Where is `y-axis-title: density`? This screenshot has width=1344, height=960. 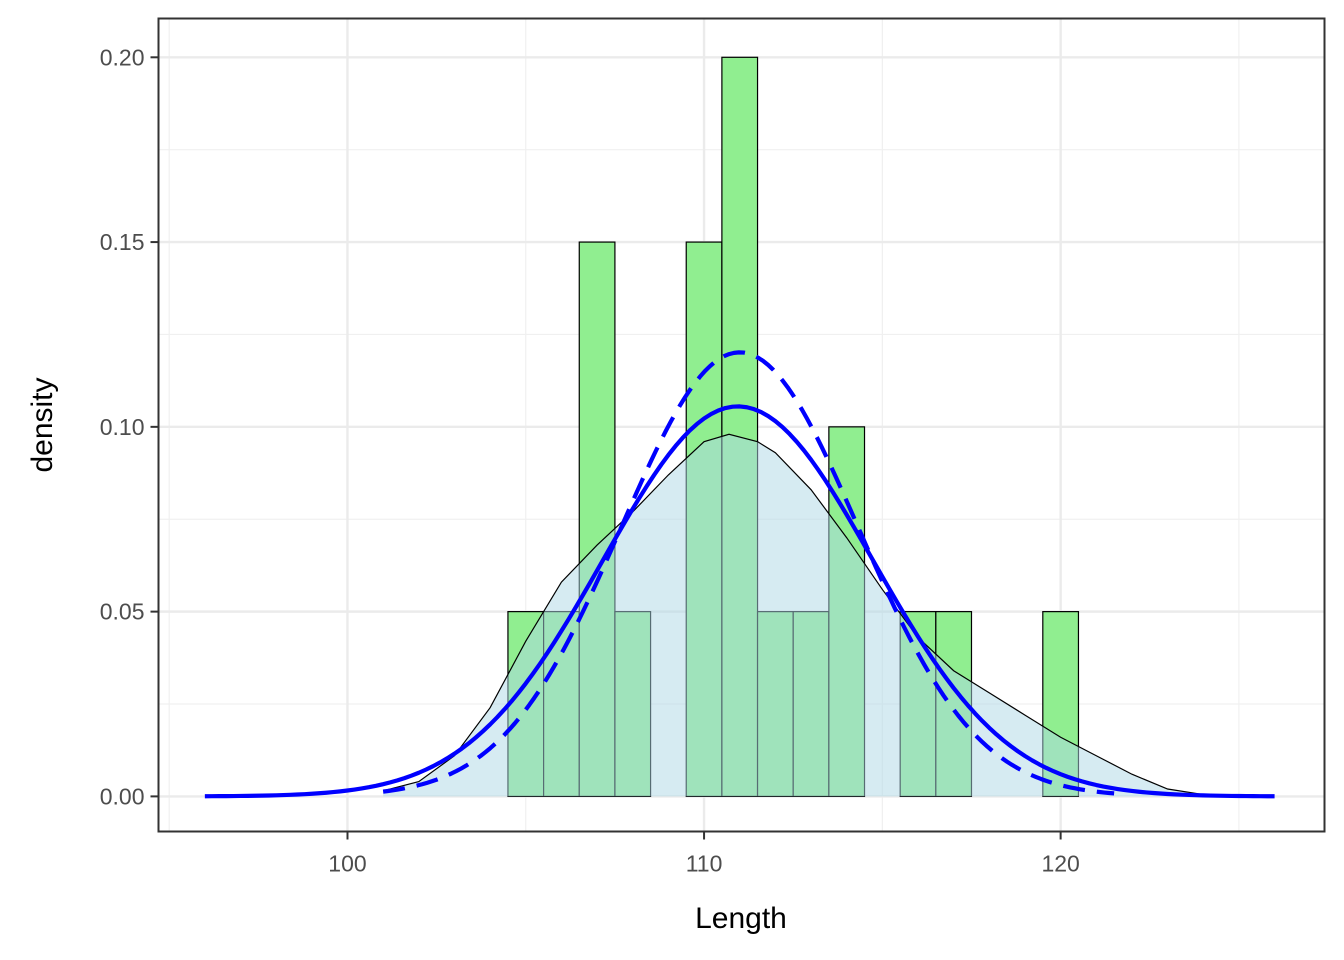 y-axis-title: density is located at coordinates (42, 424).